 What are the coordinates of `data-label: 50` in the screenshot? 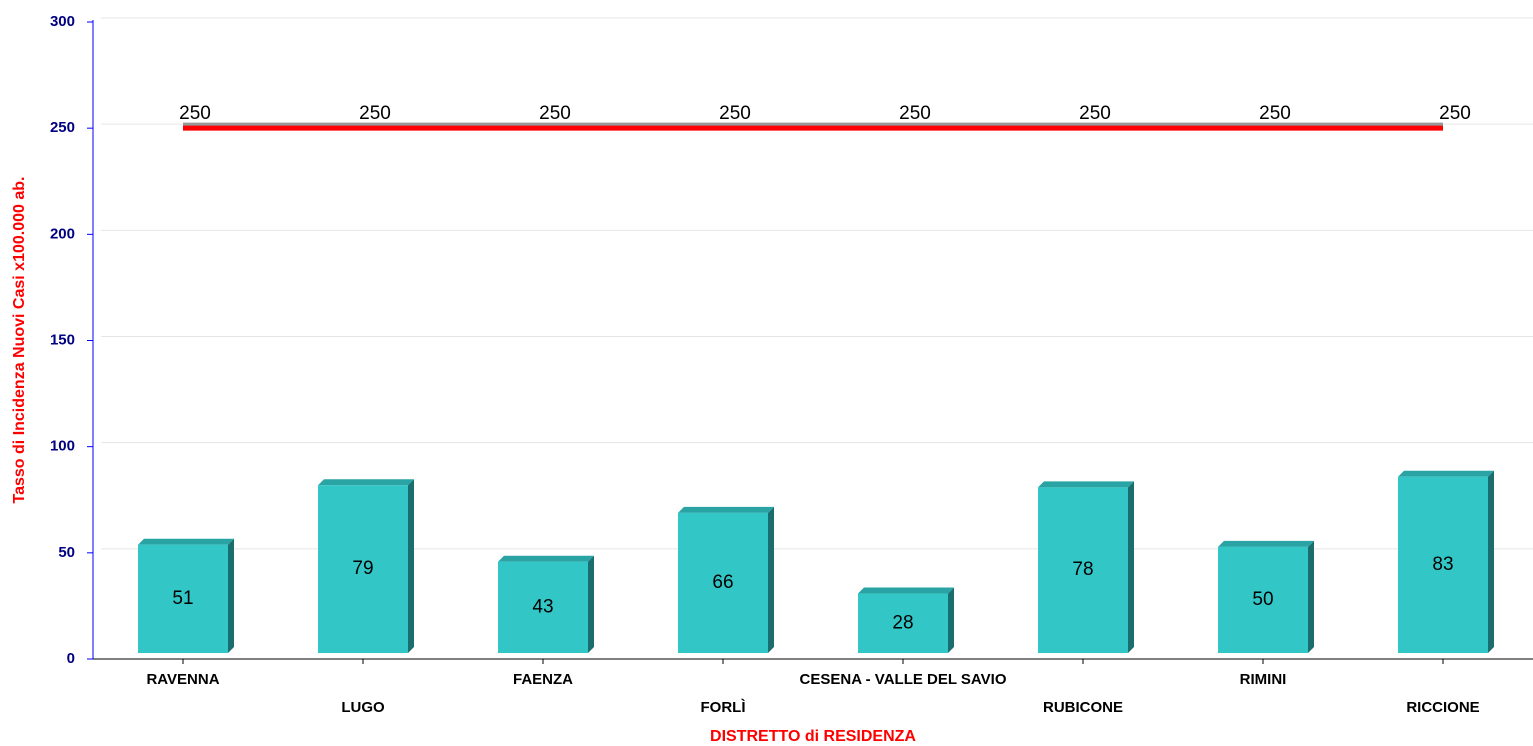 It's located at (1262, 599).